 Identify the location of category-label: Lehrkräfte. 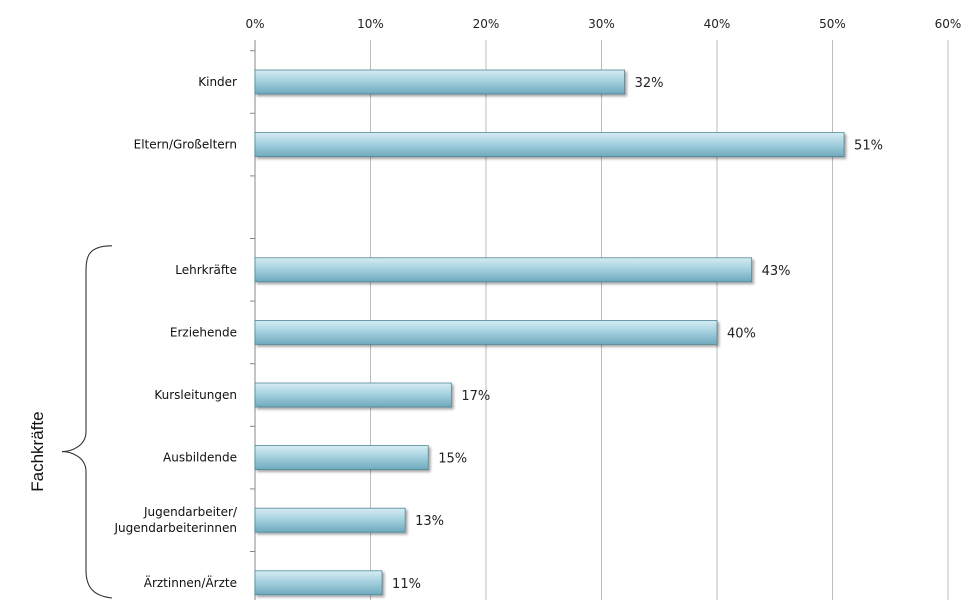
(206, 270).